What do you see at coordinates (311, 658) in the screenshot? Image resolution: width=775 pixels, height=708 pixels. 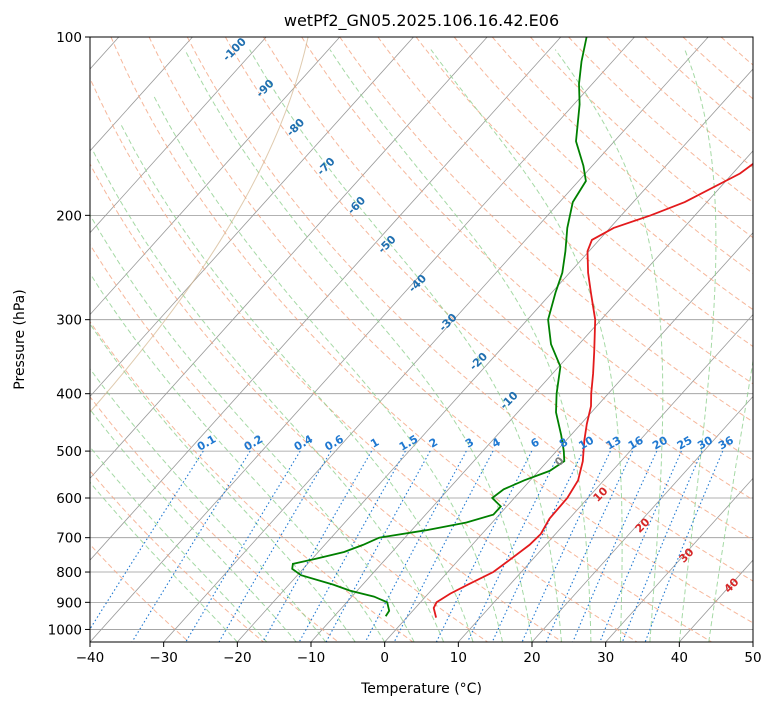 I see `x-tick-label: −10` at bounding box center [311, 658].